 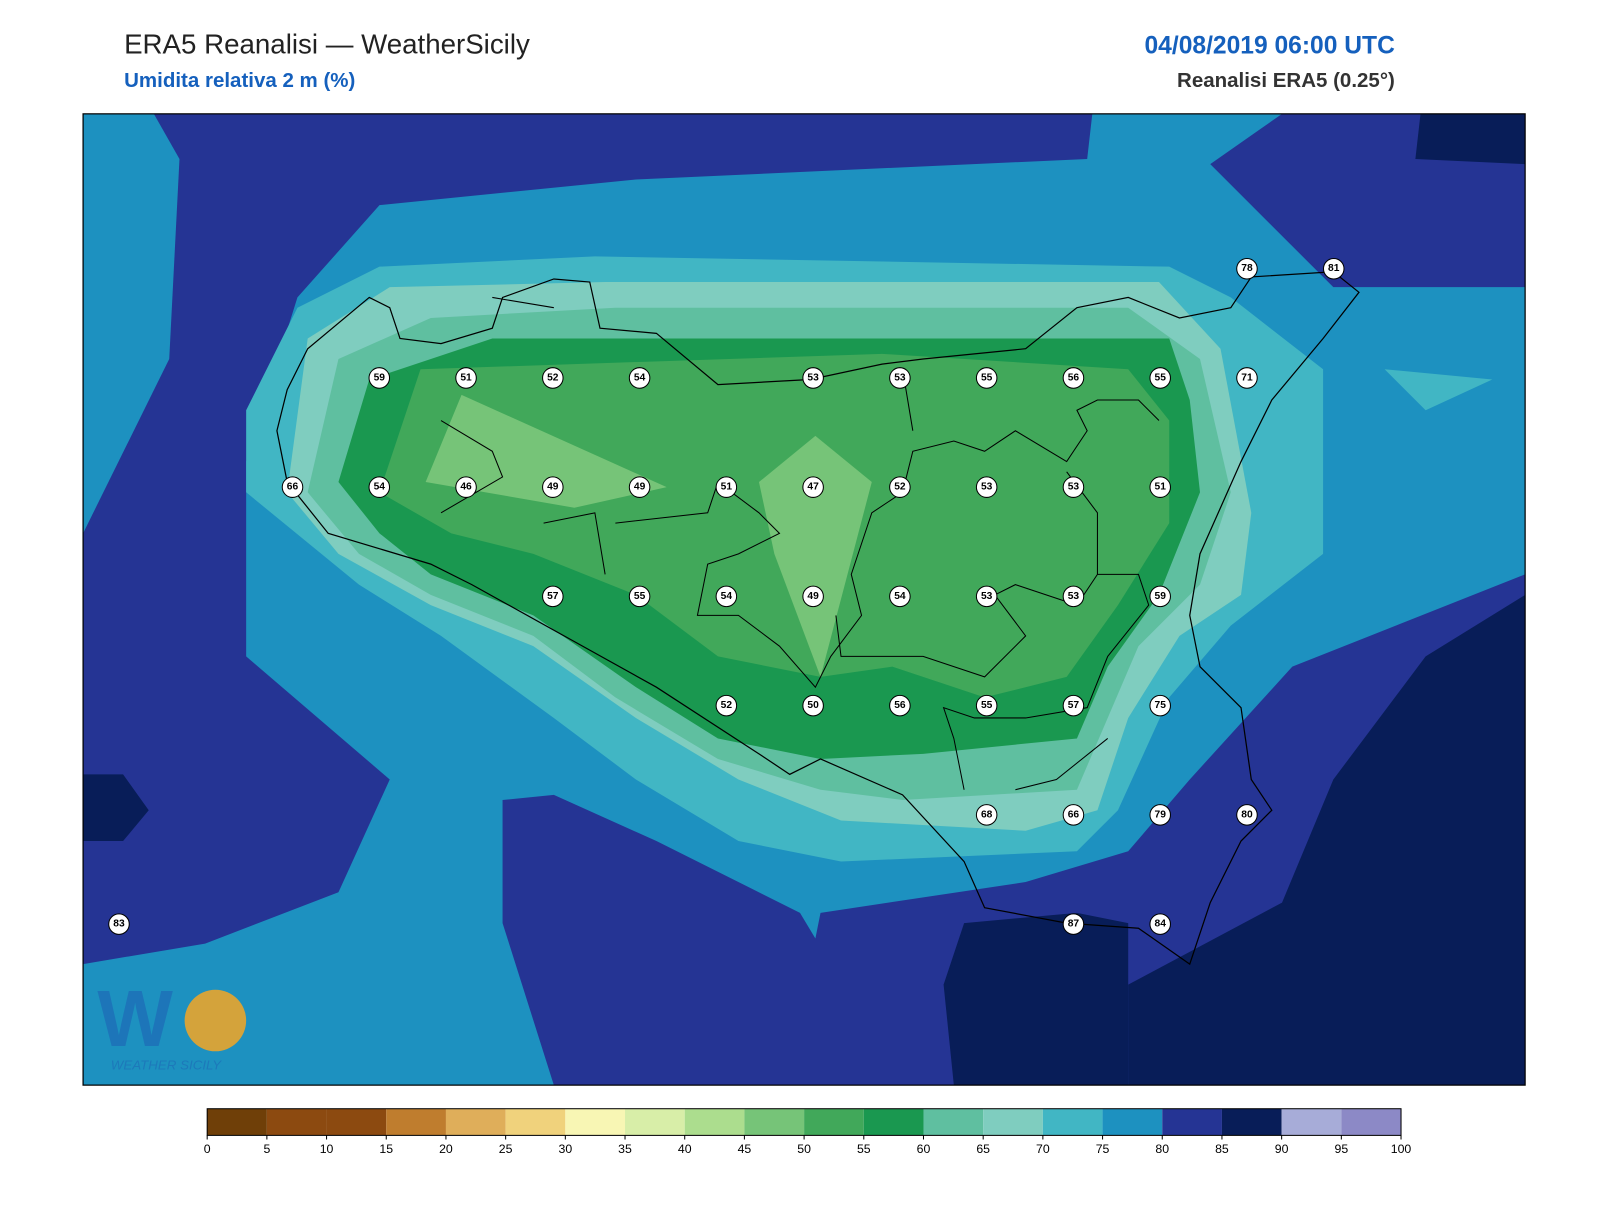 What do you see at coordinates (685, 1149) in the screenshot?
I see `colorbar-tick-label: 40` at bounding box center [685, 1149].